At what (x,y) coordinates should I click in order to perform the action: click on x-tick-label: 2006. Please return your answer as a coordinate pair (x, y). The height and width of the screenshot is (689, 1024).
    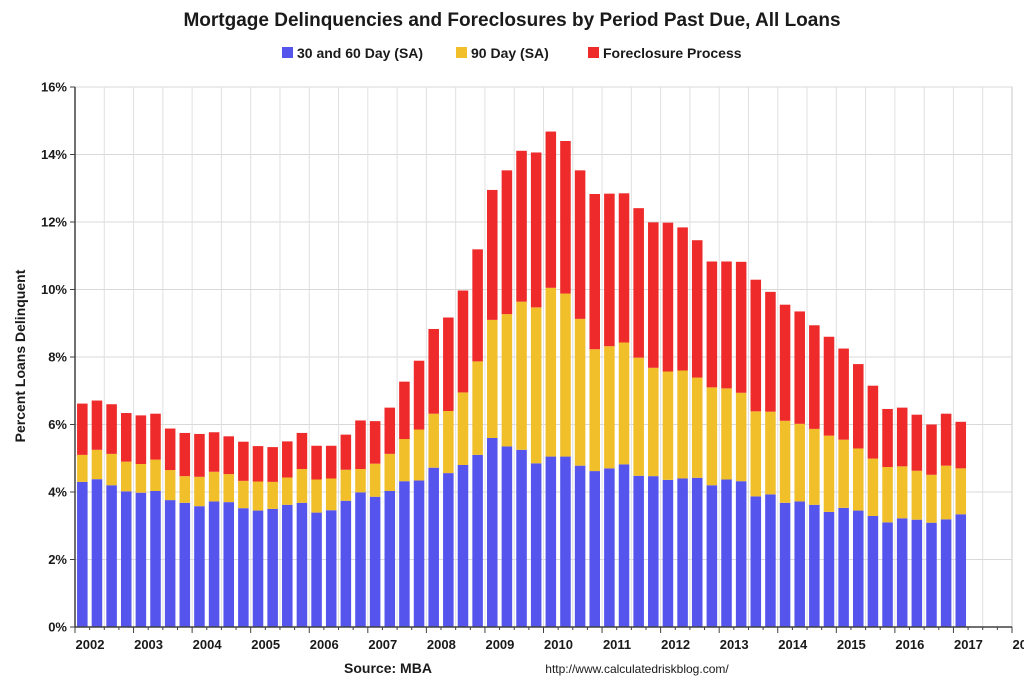
    Looking at the image, I should click on (324, 644).